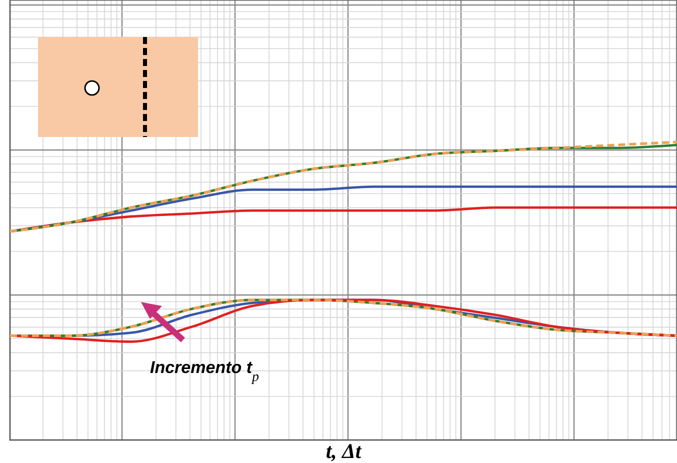 Image resolution: width=677 pixels, height=463 pixels. Describe the element at coordinates (344, 451) in the screenshot. I see `x-axis-title: t, Δt` at that location.